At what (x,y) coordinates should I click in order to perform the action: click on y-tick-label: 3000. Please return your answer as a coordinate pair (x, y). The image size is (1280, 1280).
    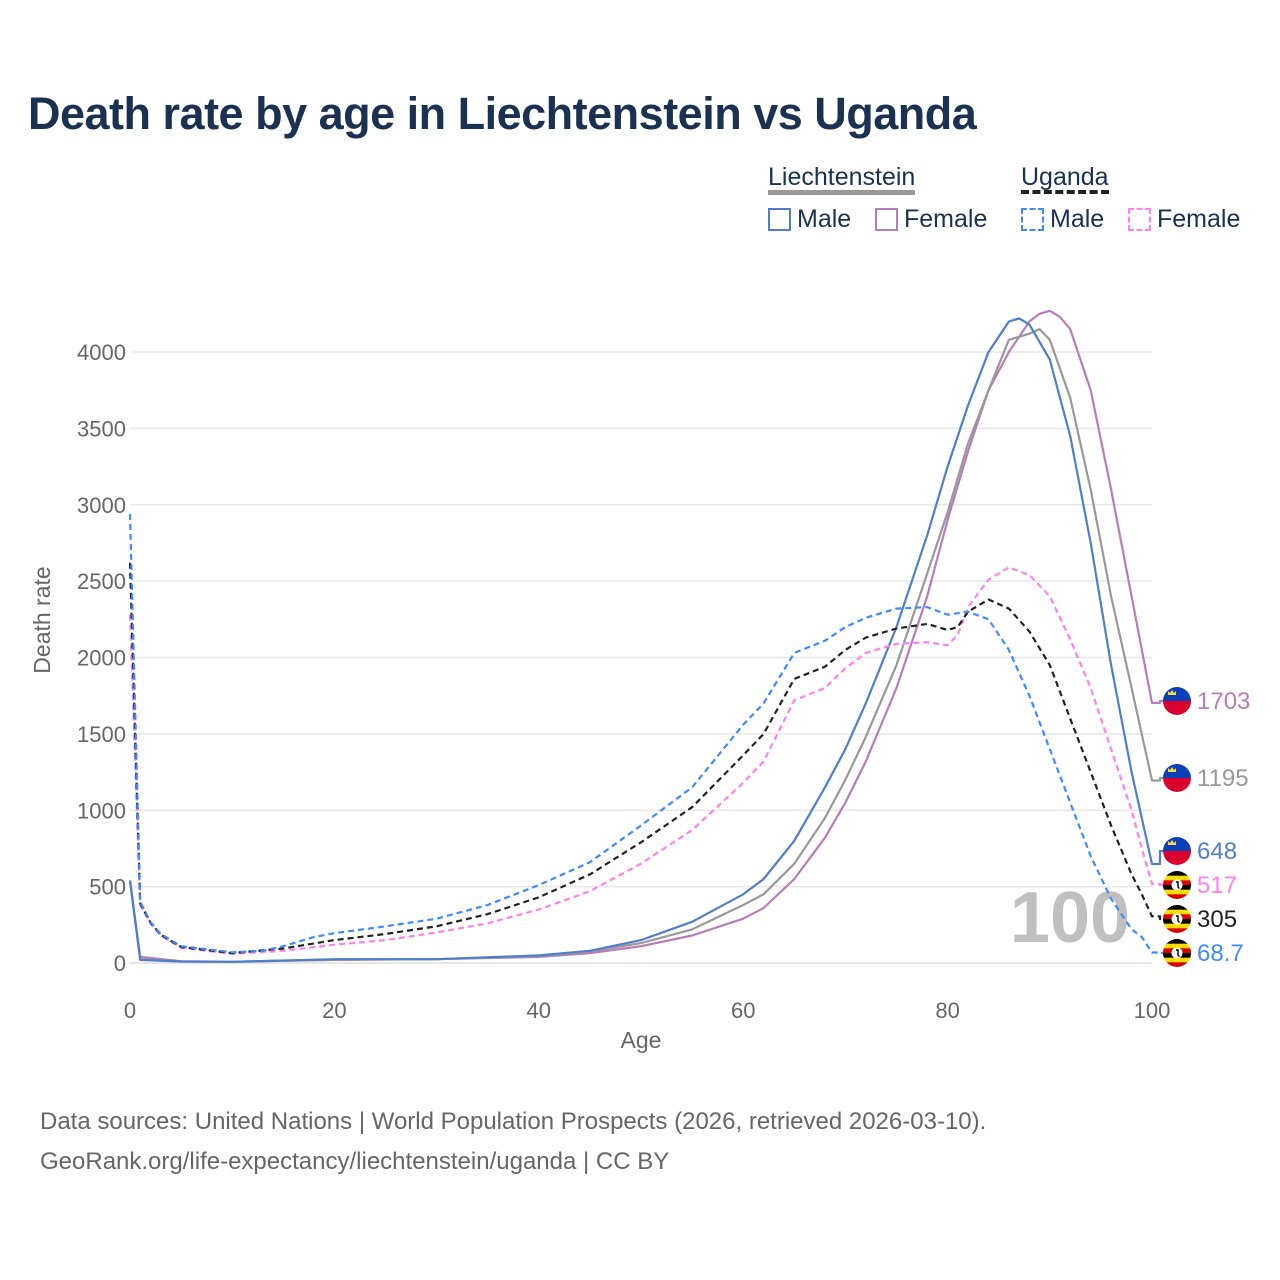
    Looking at the image, I should click on (101, 505).